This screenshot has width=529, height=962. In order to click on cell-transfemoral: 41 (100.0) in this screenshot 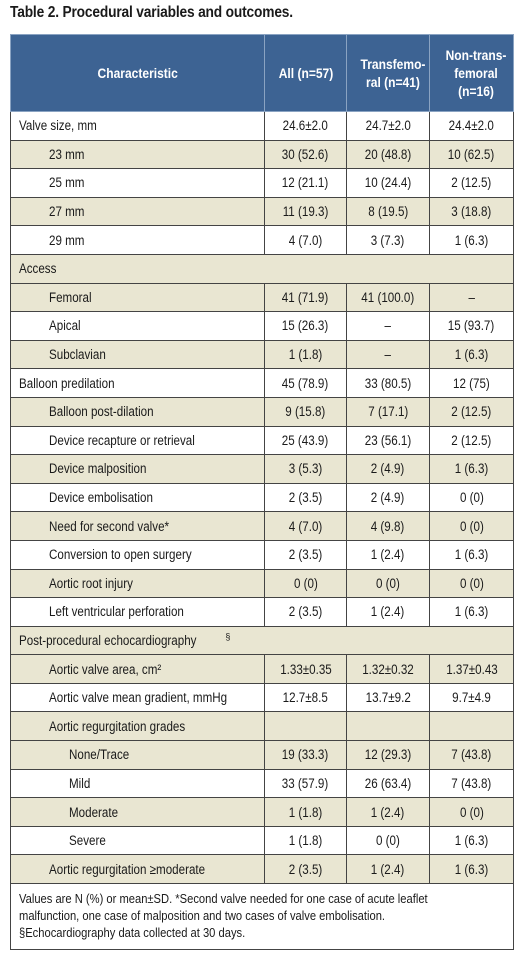, I will do `click(388, 297)`.